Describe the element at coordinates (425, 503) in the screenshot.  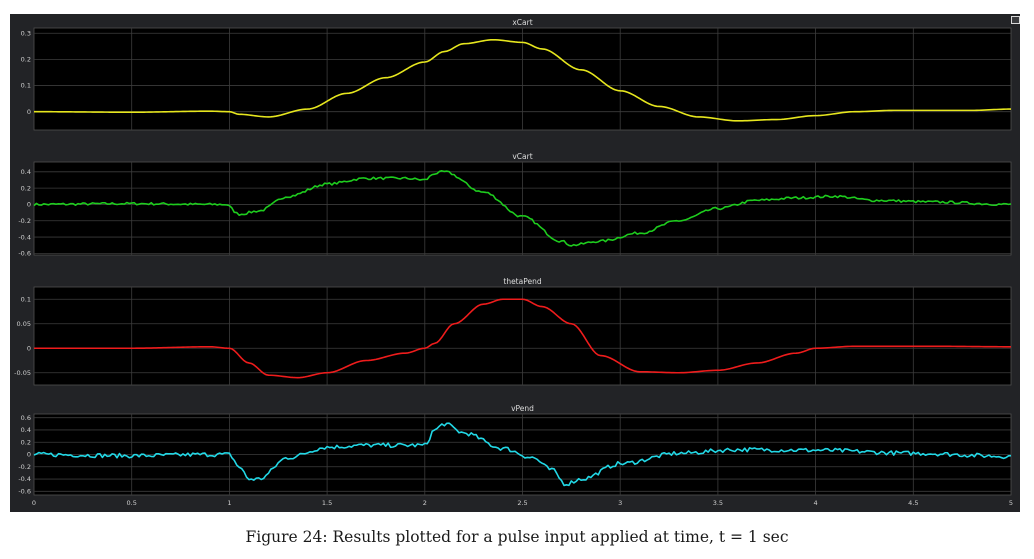
I see `x-tick-label: 2` at that location.